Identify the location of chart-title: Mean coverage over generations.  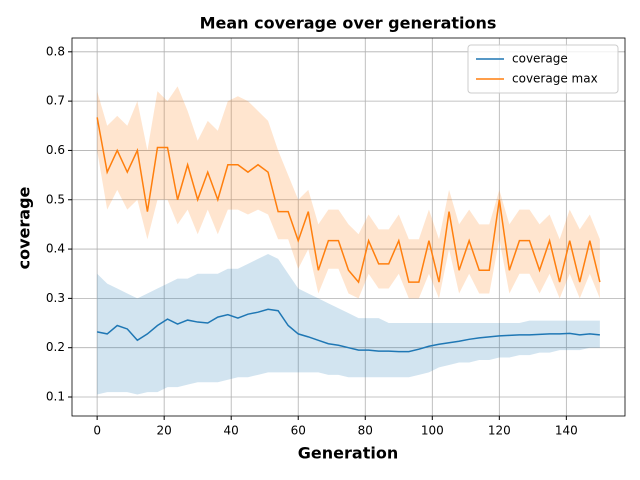
(348, 23).